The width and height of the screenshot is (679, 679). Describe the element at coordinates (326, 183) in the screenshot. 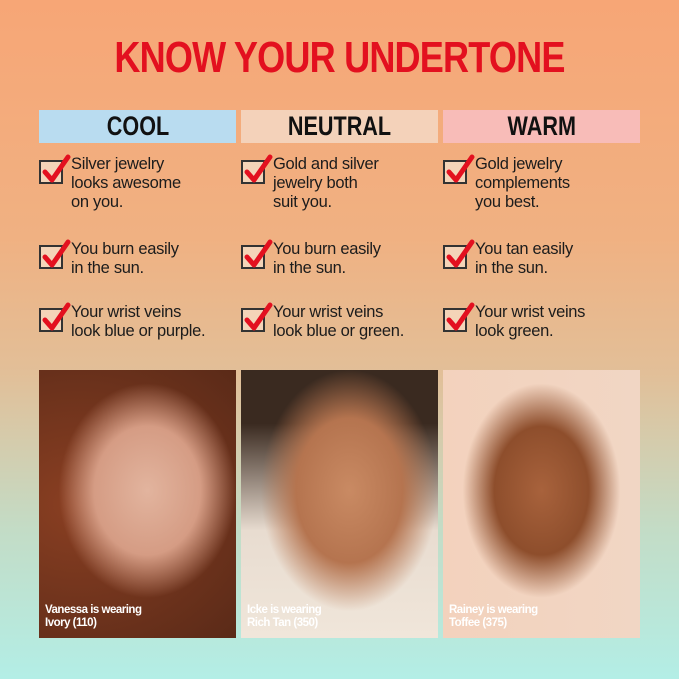

I see `item-text: Gold and silver jewelry both suit you.` at that location.